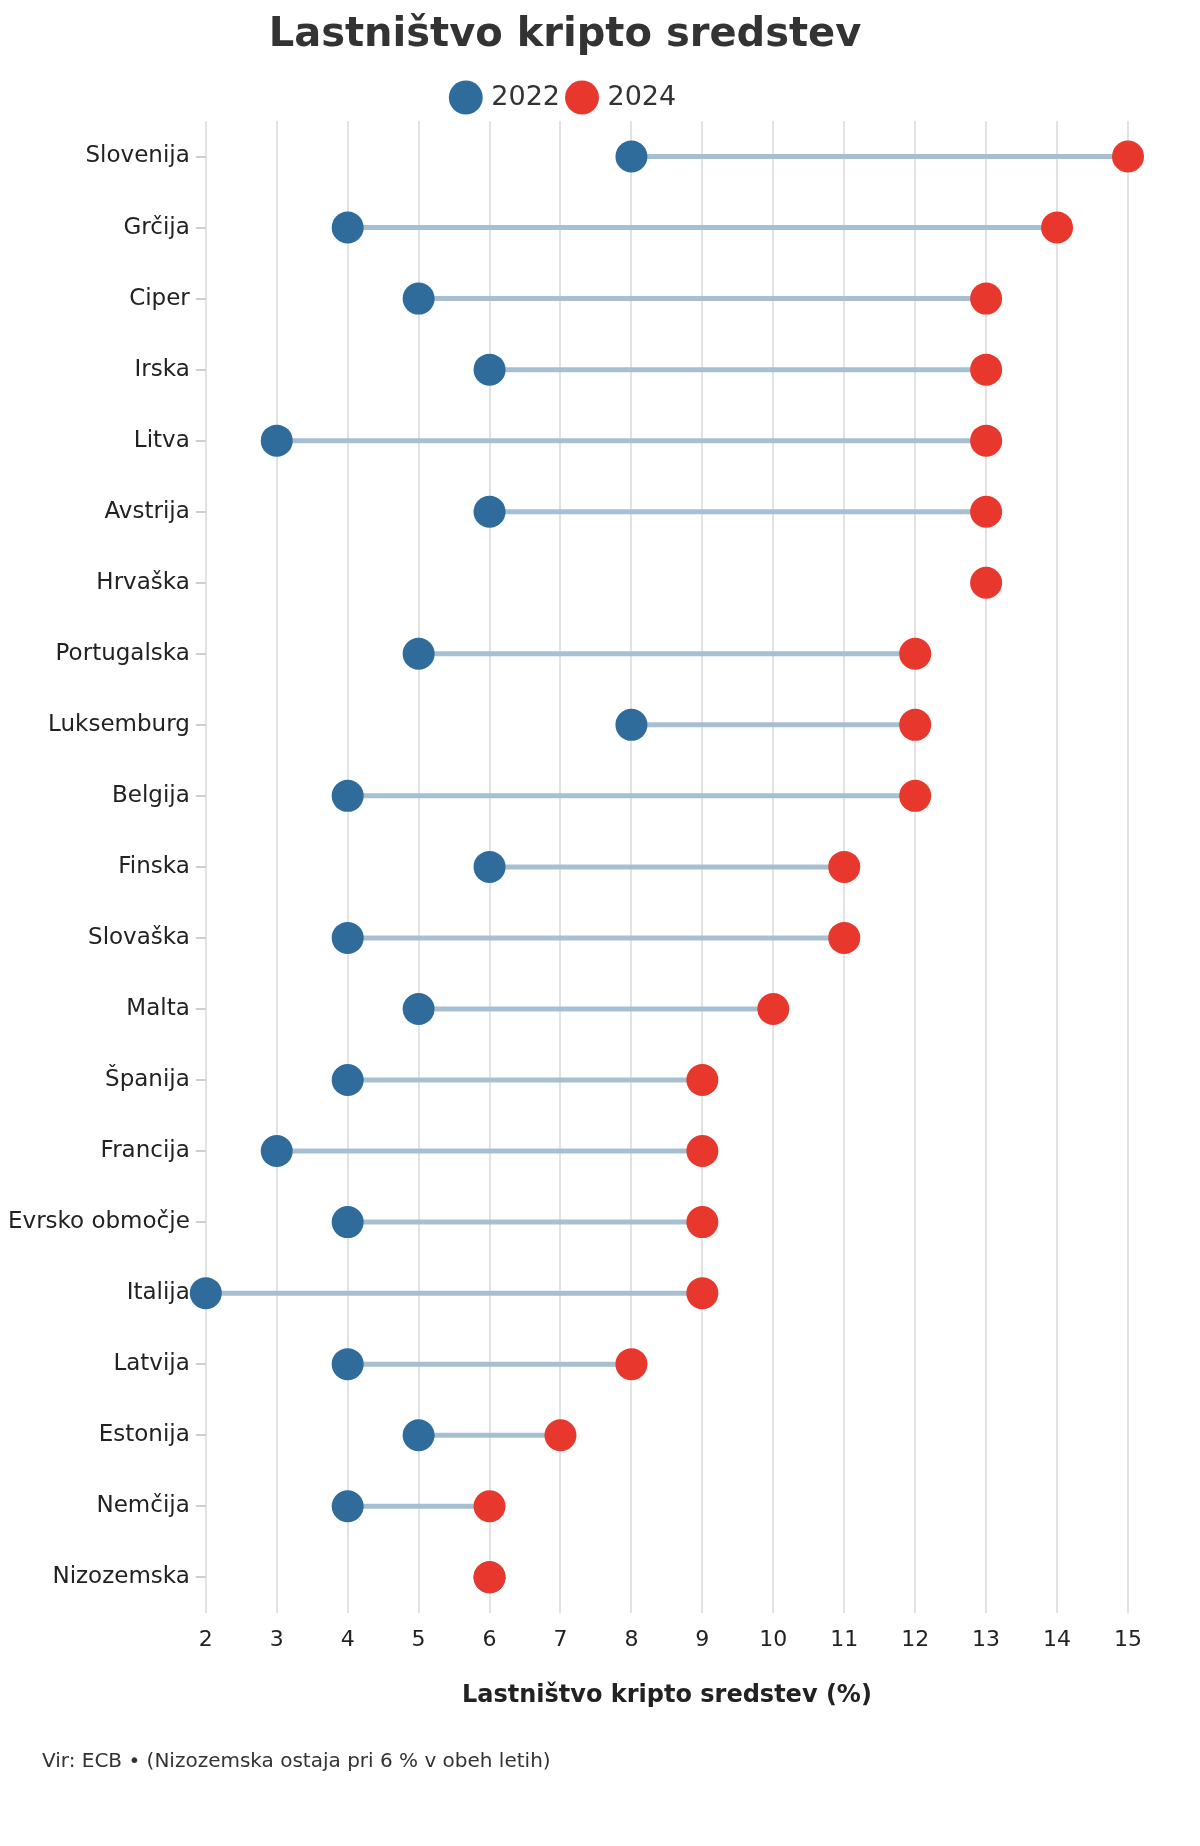 The height and width of the screenshot is (1846, 1200). I want to click on text: Vir: ECB • (Nizozemska ostaja pri 6 % v obeh letih), so click(297, 1760).